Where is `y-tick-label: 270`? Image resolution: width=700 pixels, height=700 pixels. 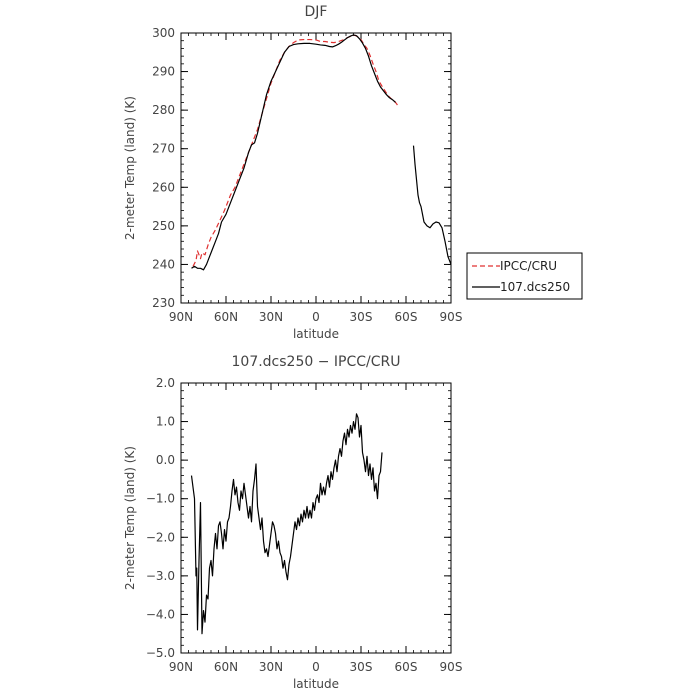
y-tick-label: 270 is located at coordinates (163, 149).